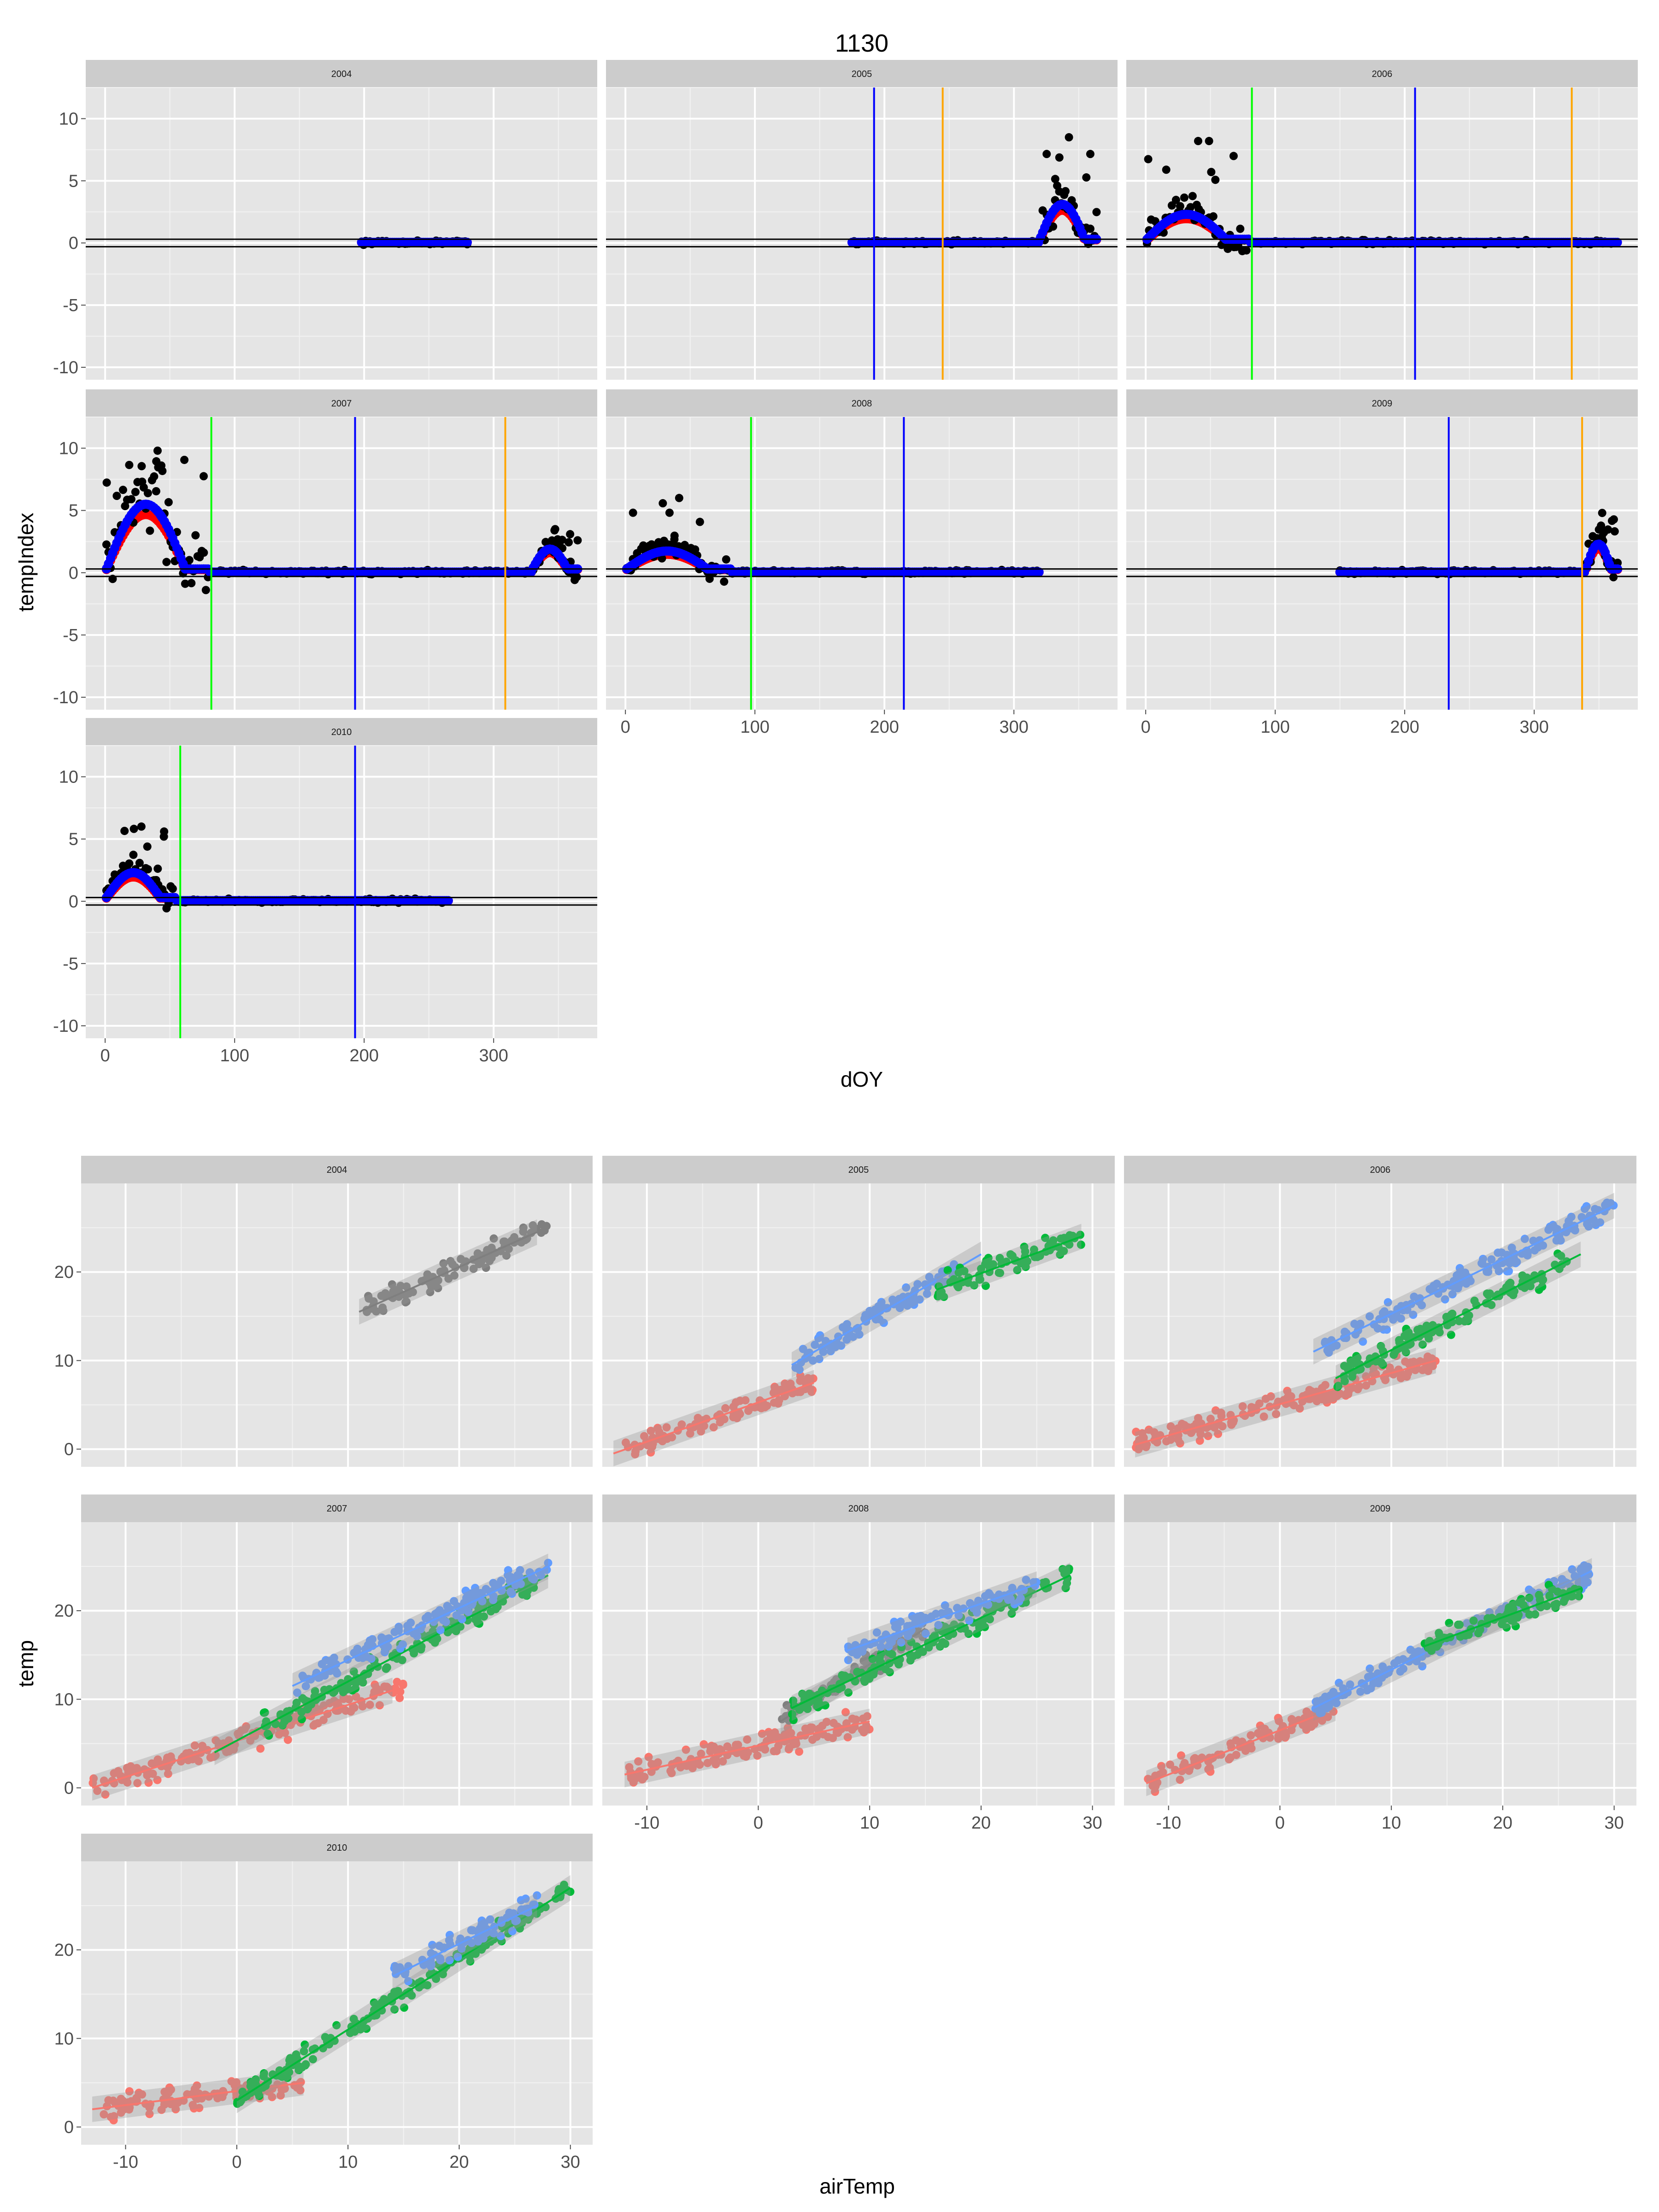 This screenshot has width=1659, height=2212. Describe the element at coordinates (1464, 1279) in the screenshot. I see `fit-line-blue` at that location.